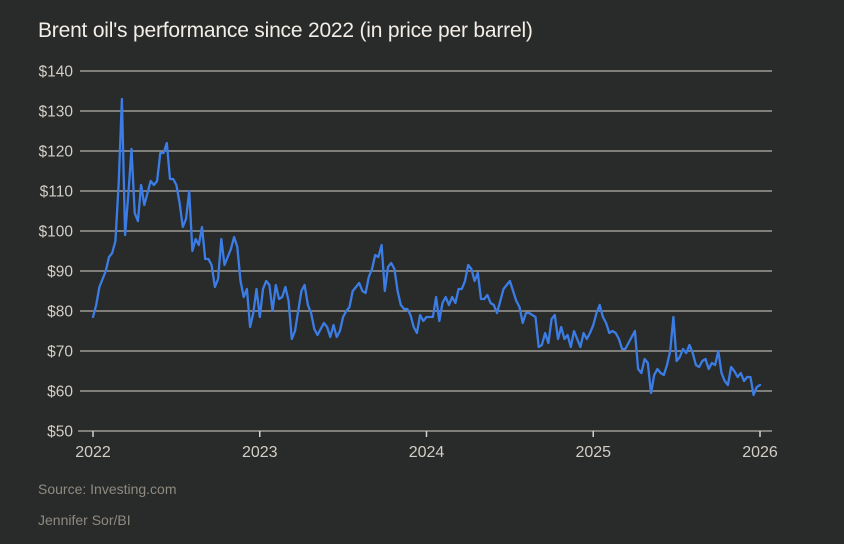 The width and height of the screenshot is (844, 544). What do you see at coordinates (56, 72) in the screenshot?
I see `y-axis-tick-label: $140` at bounding box center [56, 72].